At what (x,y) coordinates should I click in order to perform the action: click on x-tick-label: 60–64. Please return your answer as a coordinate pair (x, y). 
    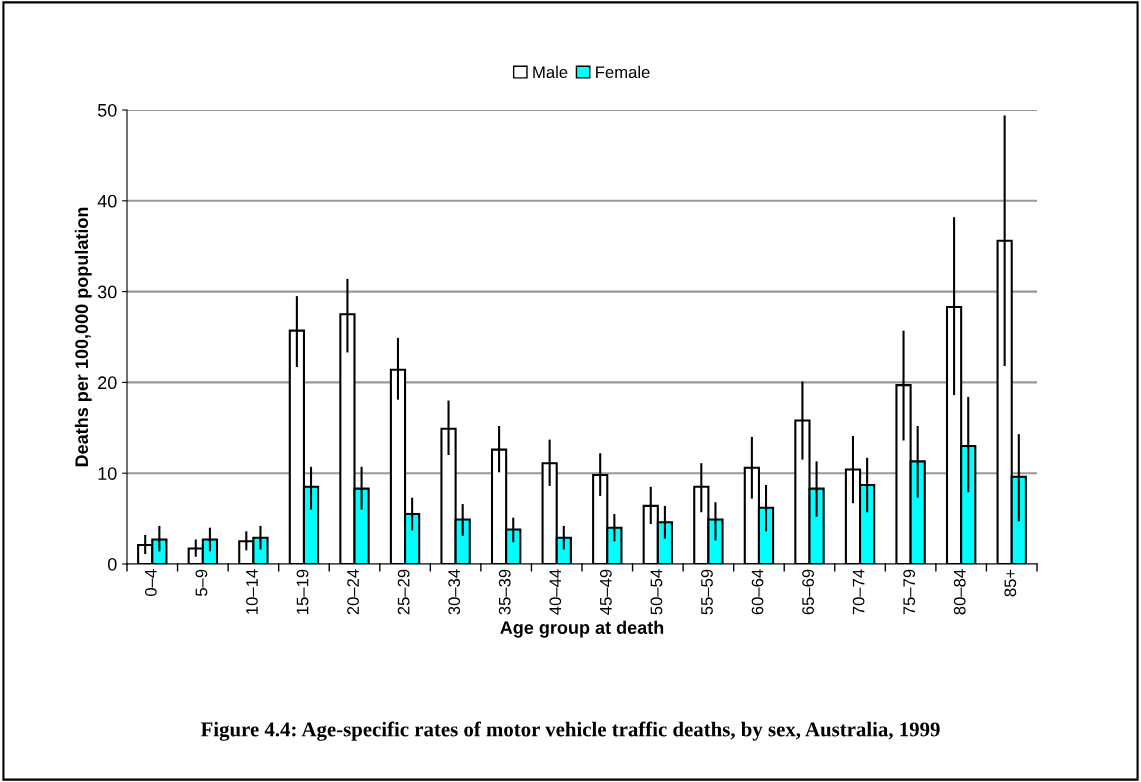
    Looking at the image, I should click on (757, 592).